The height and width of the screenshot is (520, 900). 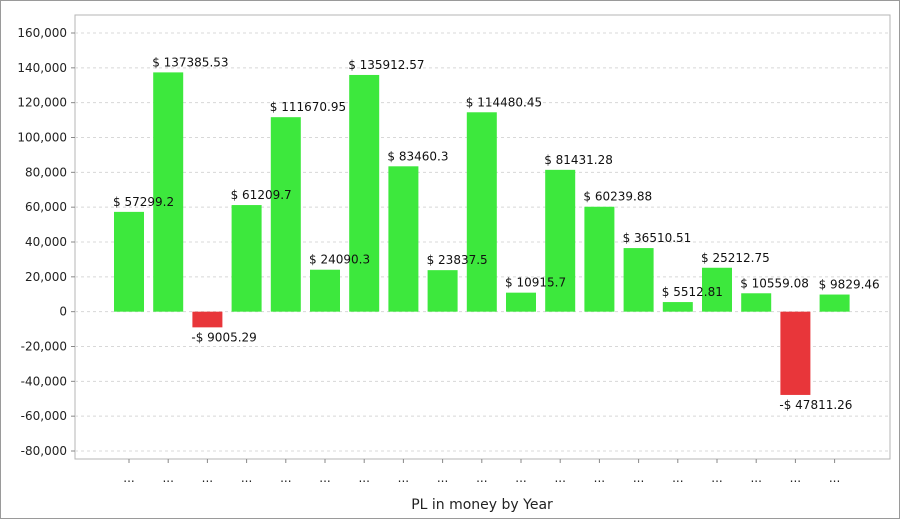 What do you see at coordinates (308, 107) in the screenshot?
I see `bar-data-label: $ 111670.95` at bounding box center [308, 107].